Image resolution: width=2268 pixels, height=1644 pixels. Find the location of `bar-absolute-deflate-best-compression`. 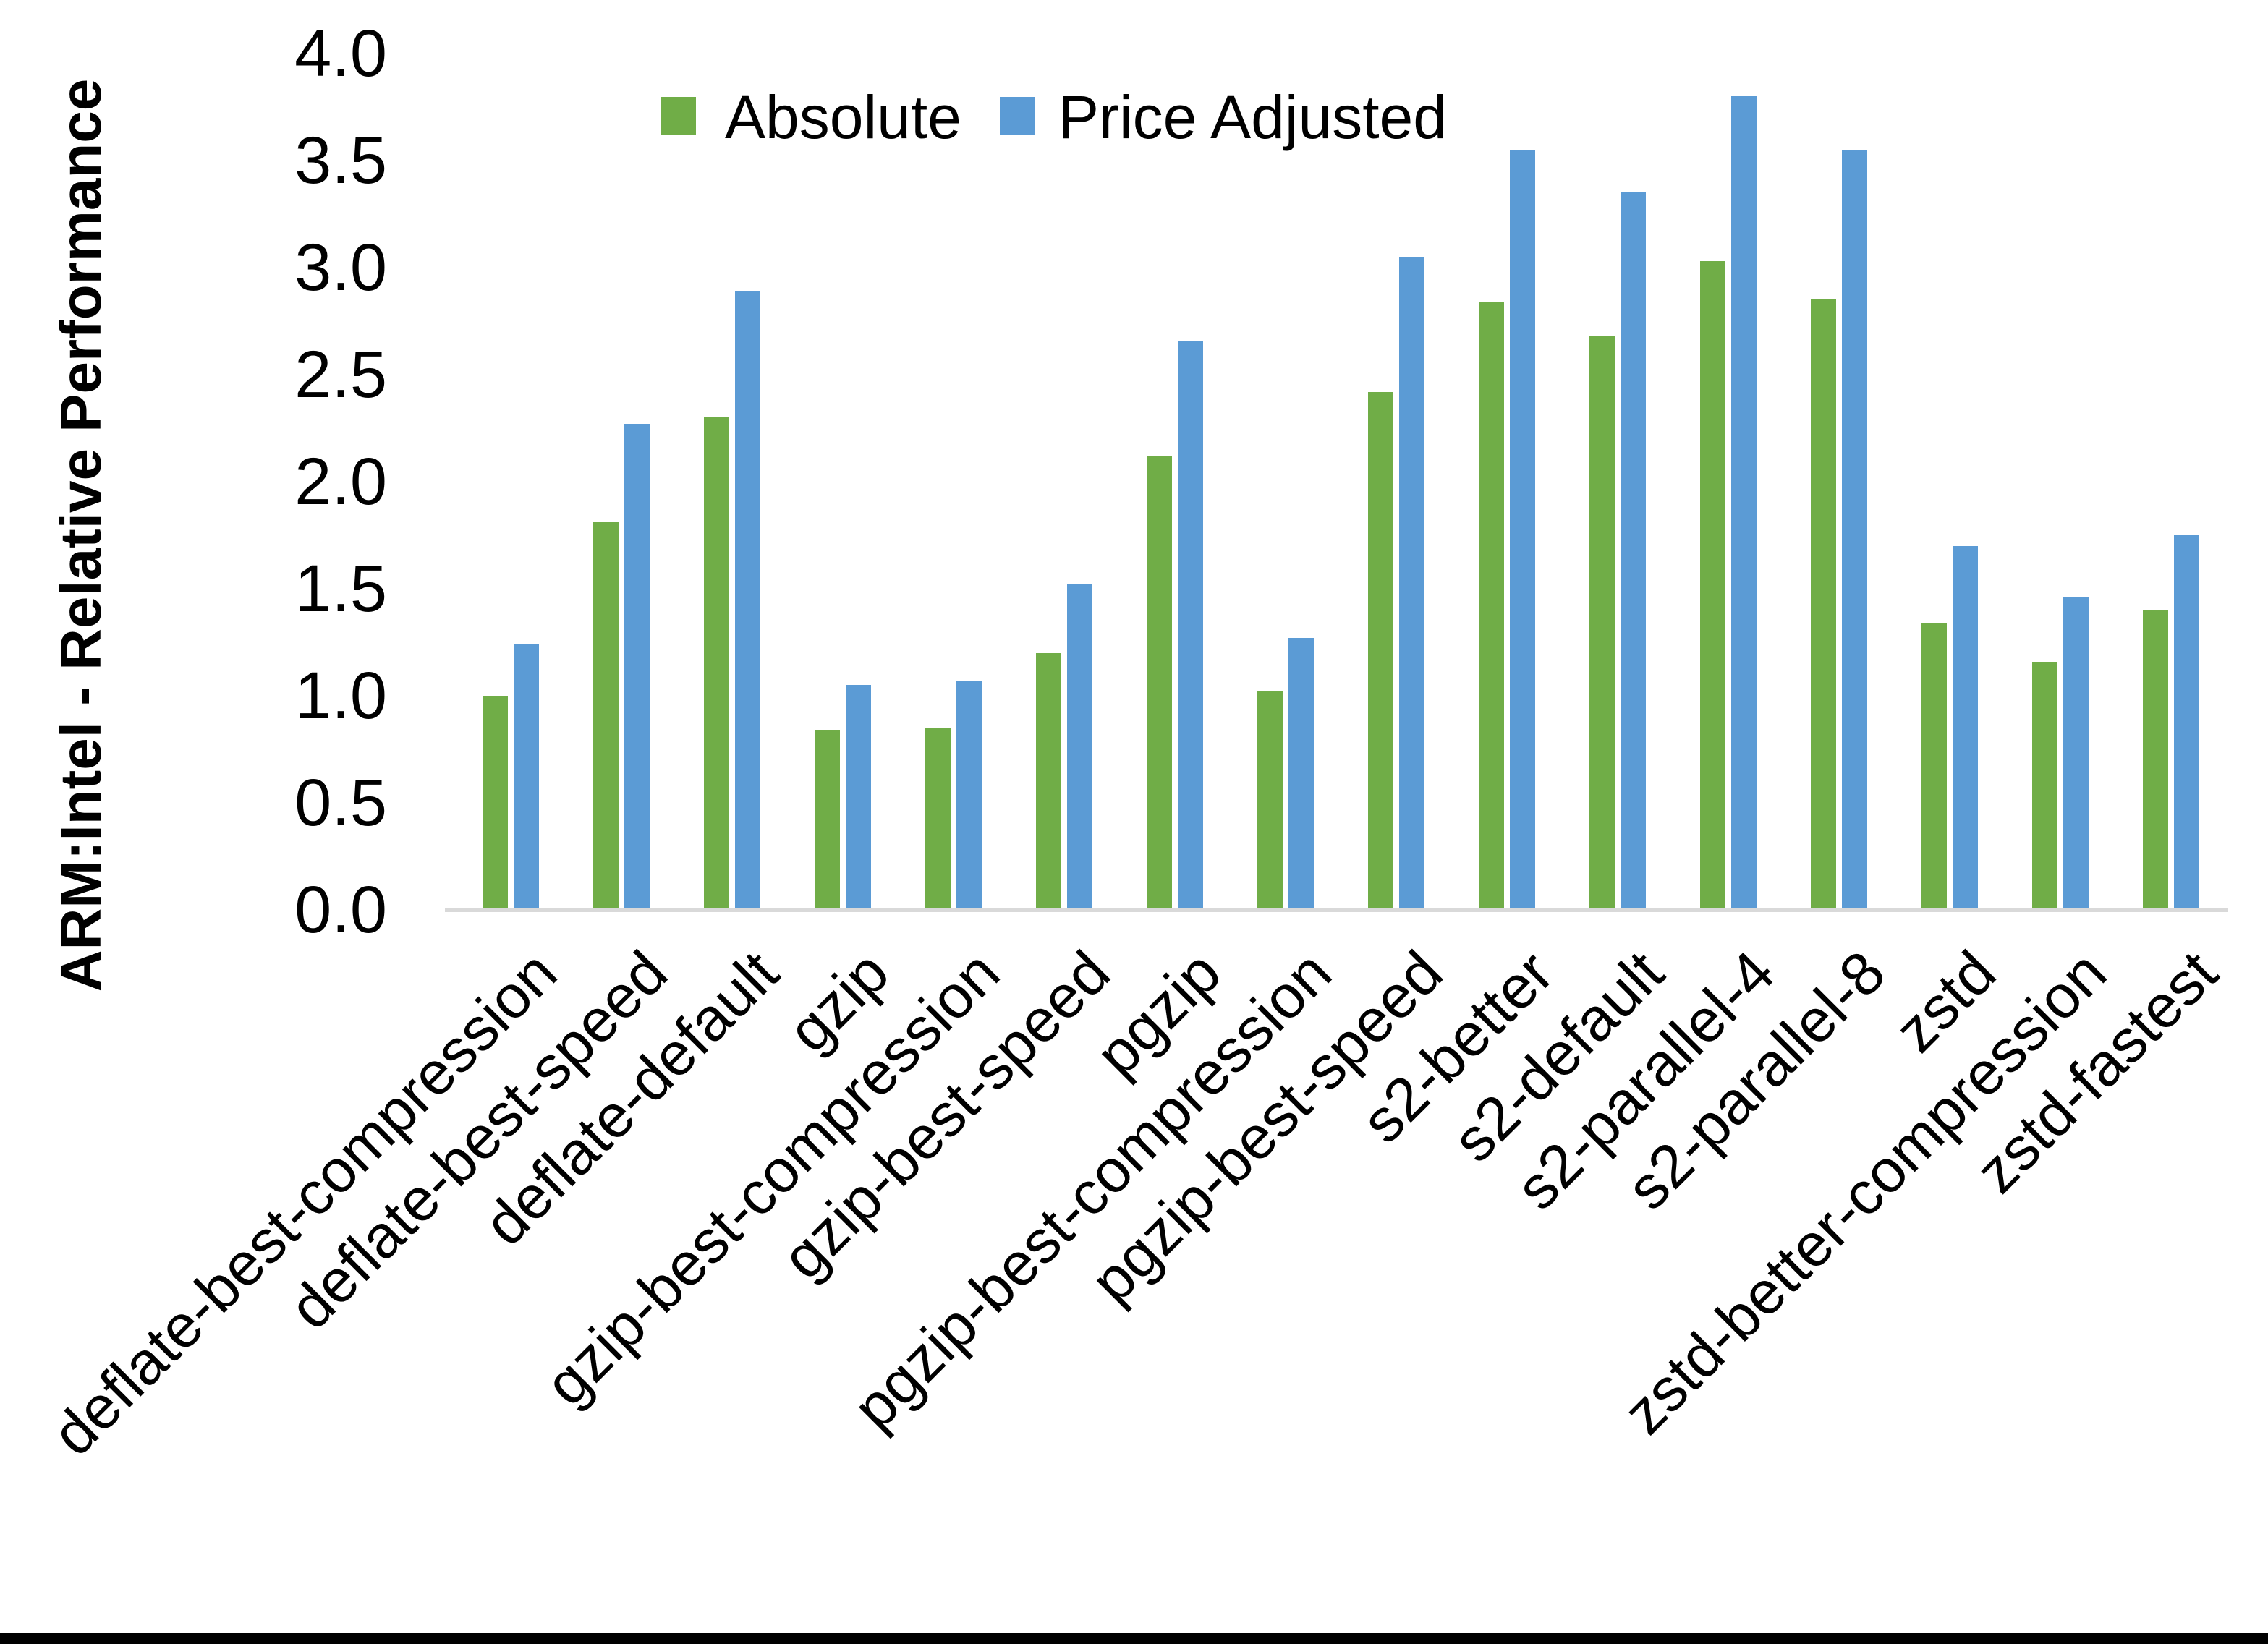

bar-absolute-deflate-best-compression is located at coordinates (496, 803).